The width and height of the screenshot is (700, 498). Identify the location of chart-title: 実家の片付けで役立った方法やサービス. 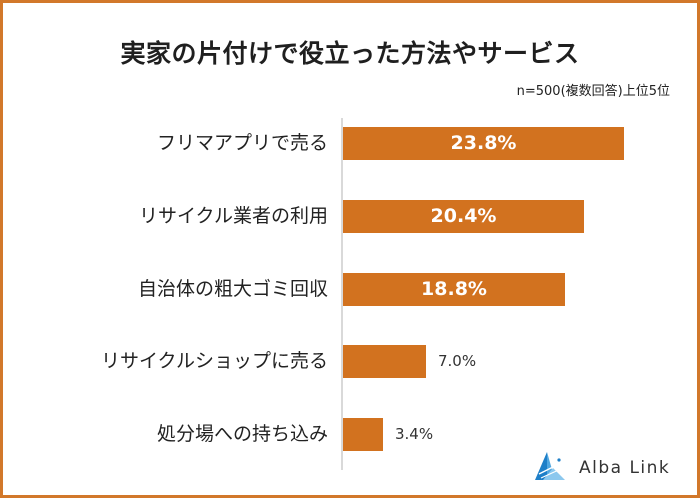
(350, 53).